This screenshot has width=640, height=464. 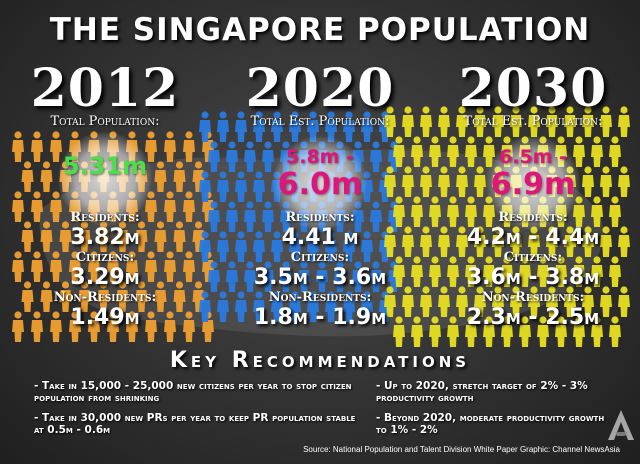 I want to click on citizens-value: 3.5m - 3.6m, so click(x=320, y=277).